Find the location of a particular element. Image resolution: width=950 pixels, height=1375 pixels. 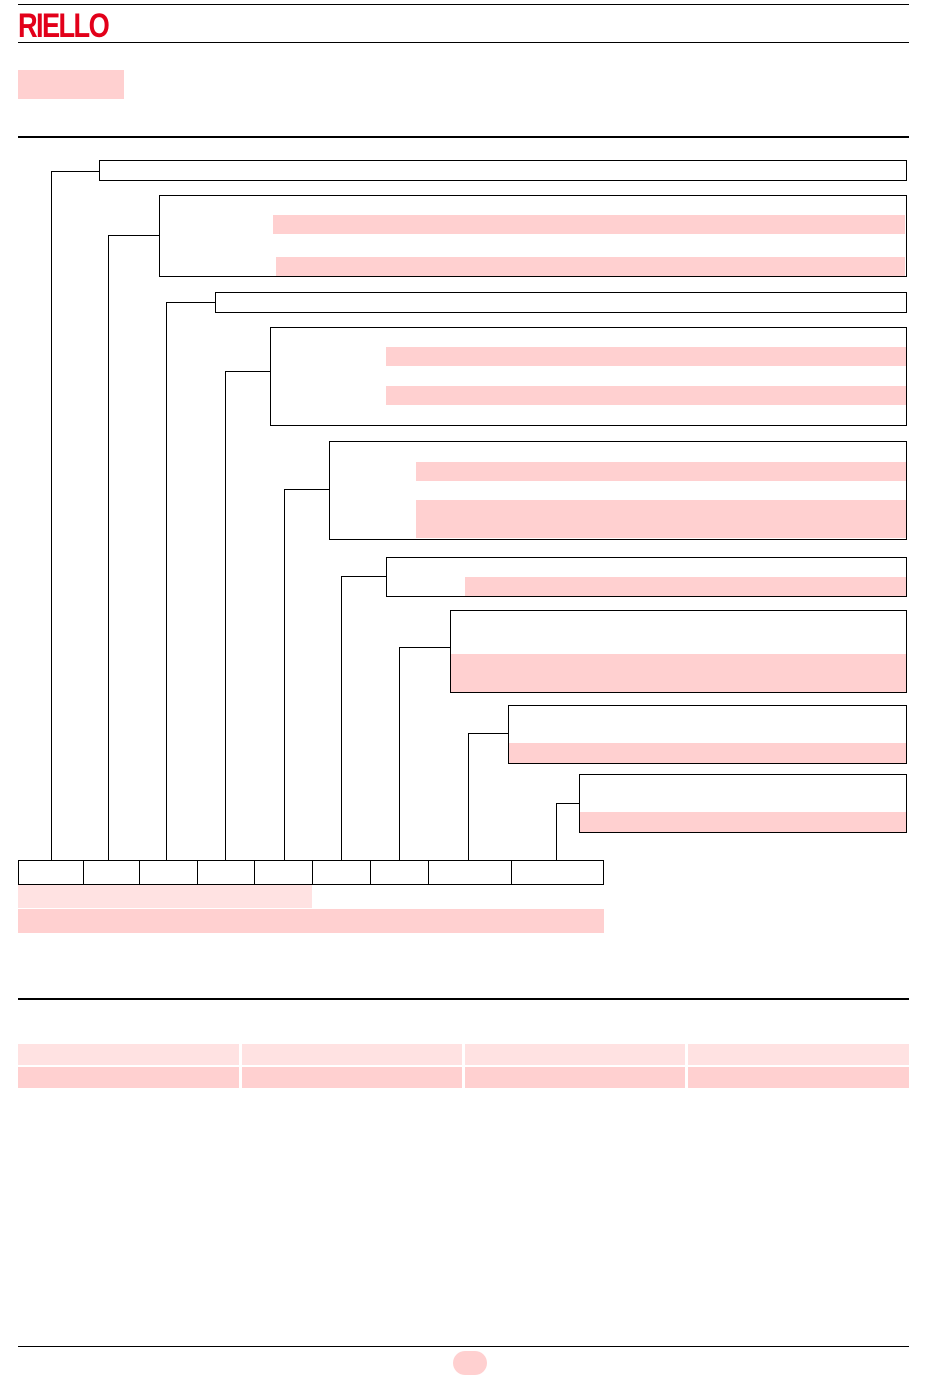

section-title-placeholder is located at coordinates (71, 84).